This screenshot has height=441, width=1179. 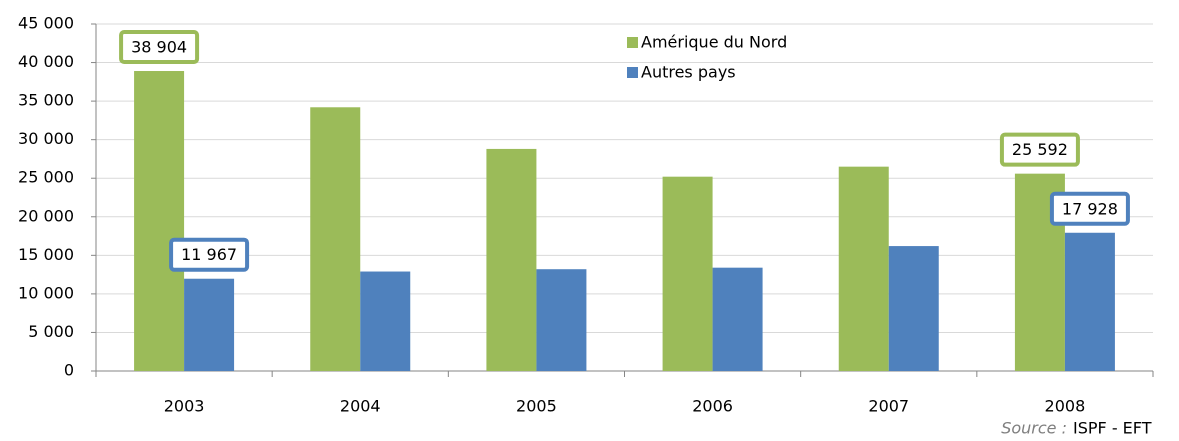 I want to click on y-tick-label: 40 000, so click(x=46, y=61).